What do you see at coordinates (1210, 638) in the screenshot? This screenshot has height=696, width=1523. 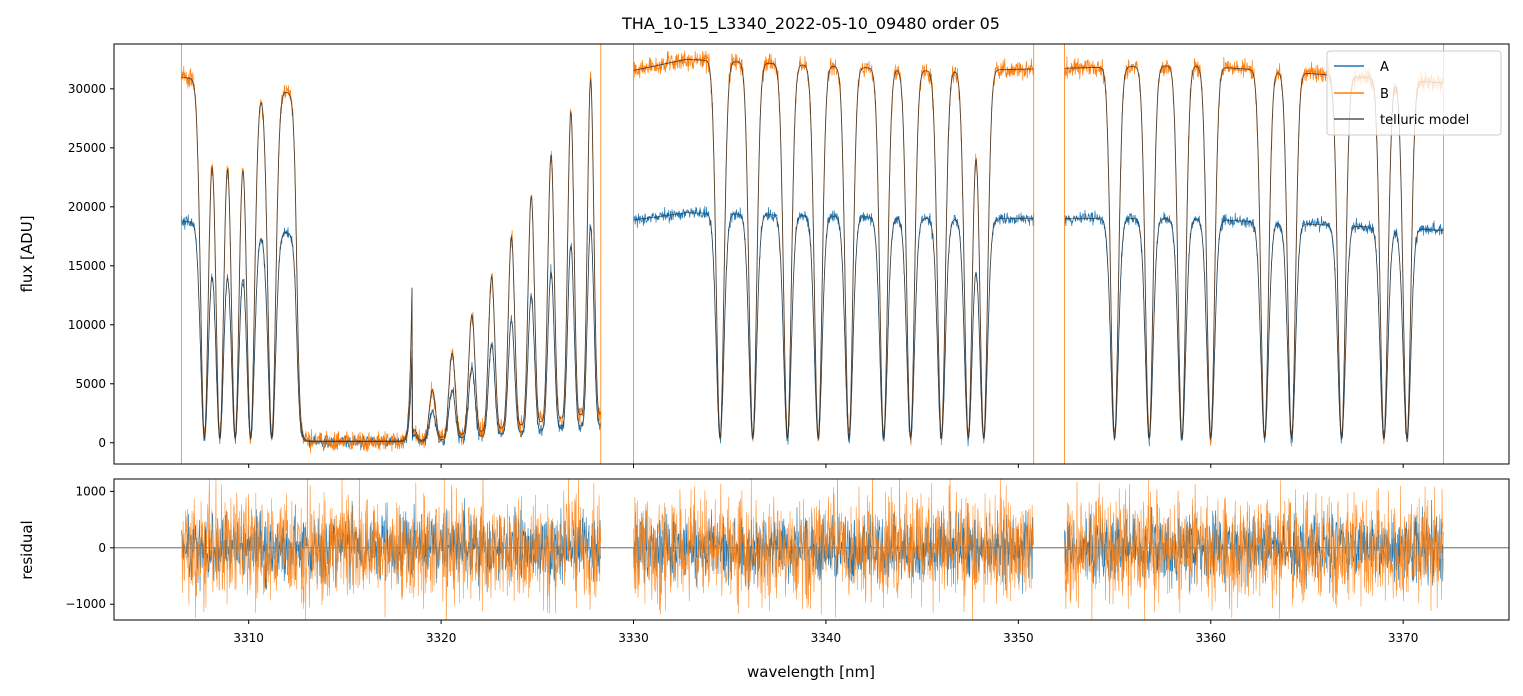 I see `residual-xtick-label-5: 3360` at bounding box center [1210, 638].